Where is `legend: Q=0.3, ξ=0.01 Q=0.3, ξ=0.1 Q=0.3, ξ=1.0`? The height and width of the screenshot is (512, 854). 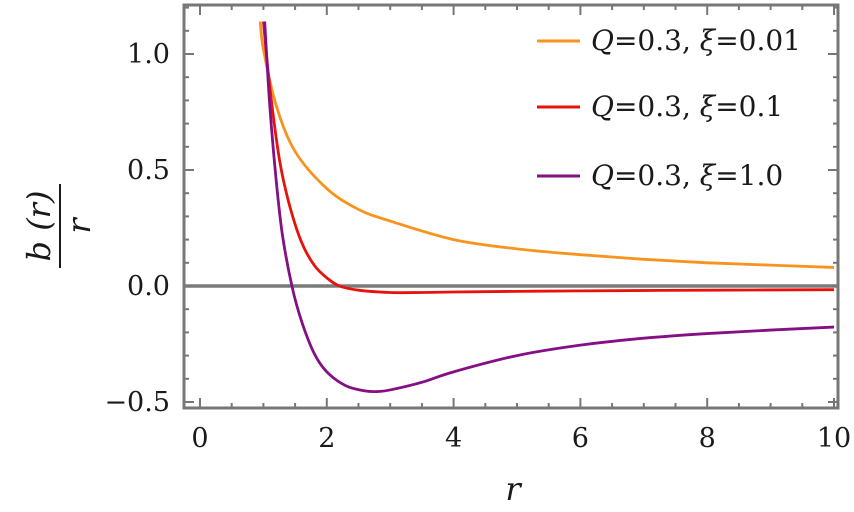 legend: Q=0.3, ξ=0.01 Q=0.3, ξ=0.1 Q=0.3, ξ=1.0 is located at coordinates (669, 108).